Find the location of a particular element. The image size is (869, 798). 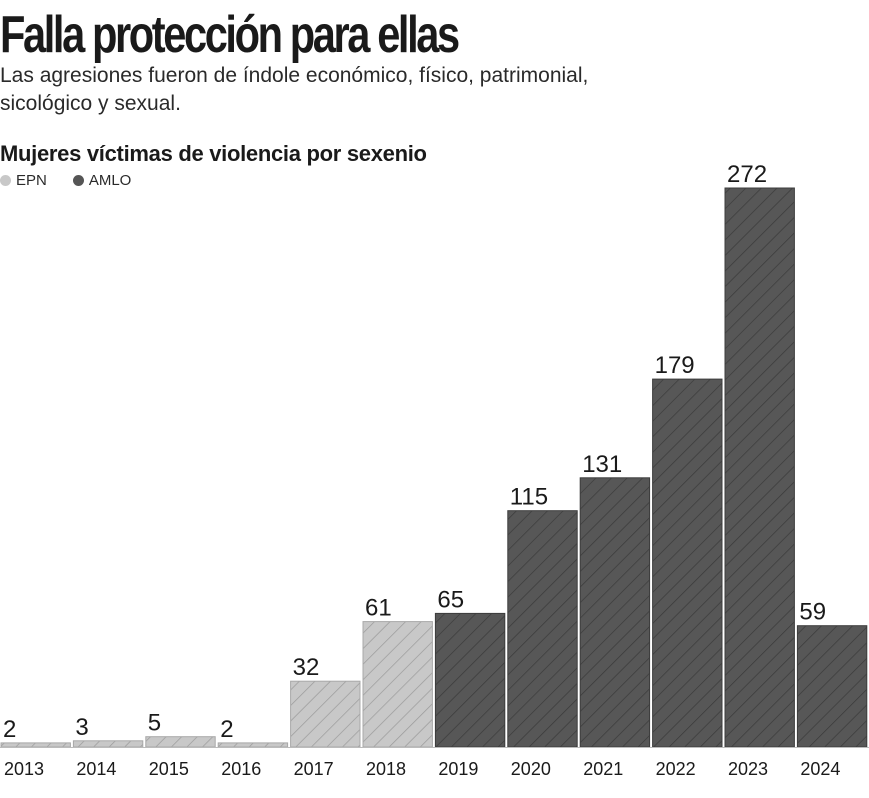

x-tick-label: 2021 is located at coordinates (603, 769).